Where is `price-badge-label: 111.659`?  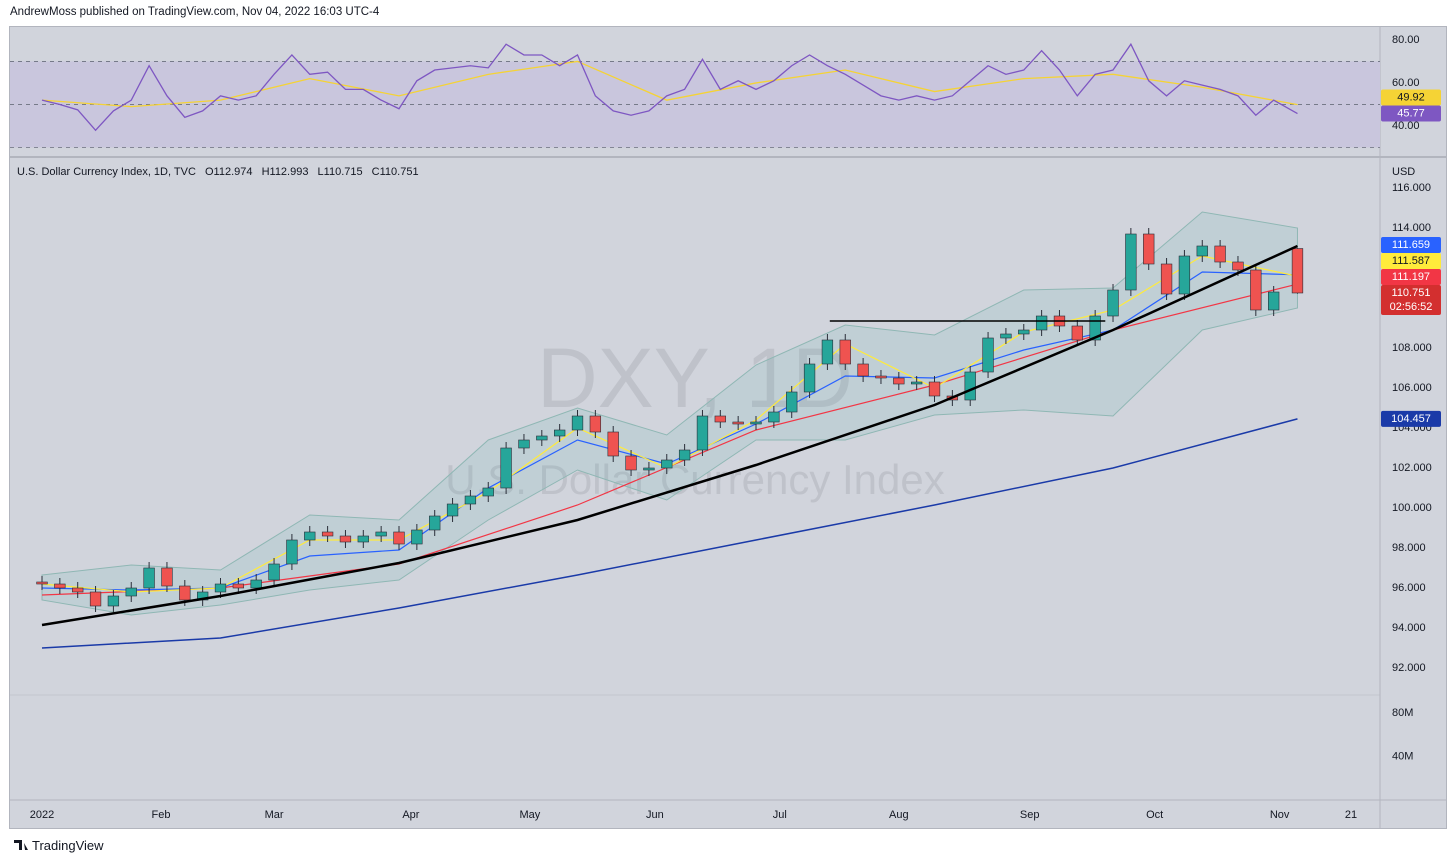 price-badge-label: 111.659 is located at coordinates (1411, 245).